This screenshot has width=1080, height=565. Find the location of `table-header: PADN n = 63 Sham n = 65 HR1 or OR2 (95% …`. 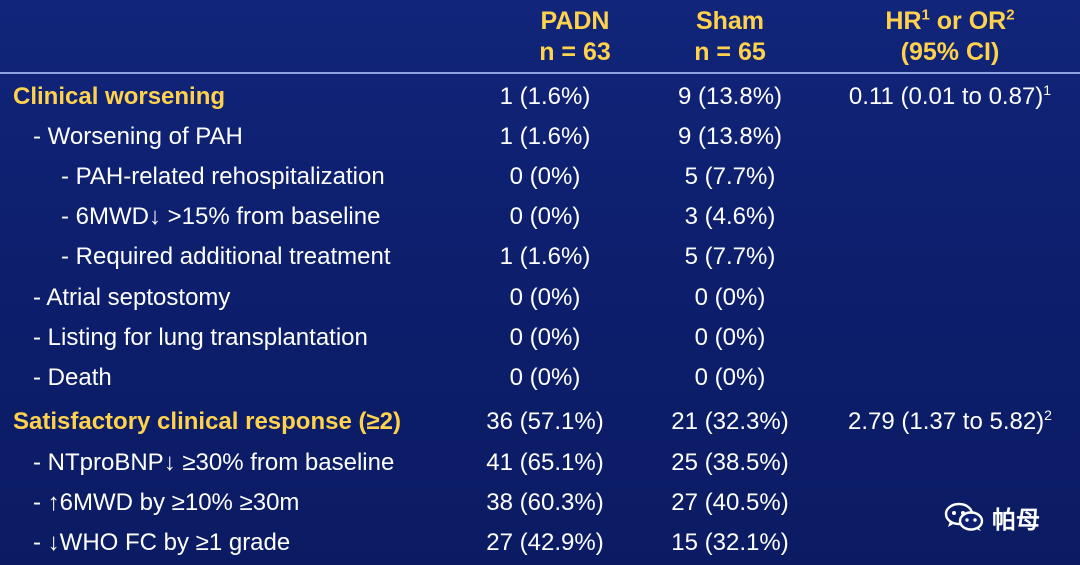

table-header: PADN n = 63 Sham n = 65 HR1 or OR2 (95% … is located at coordinates (540, 37).